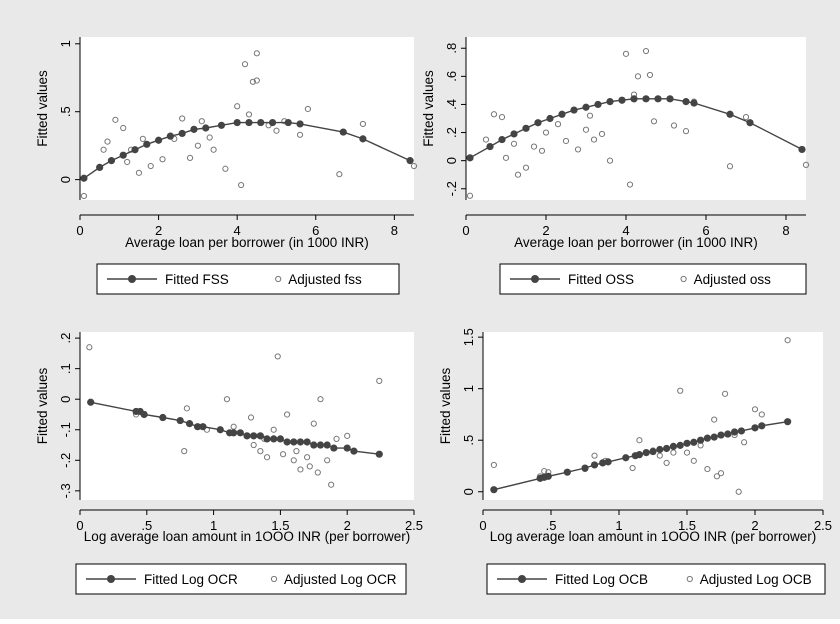 The width and height of the screenshot is (840, 624). Describe the element at coordinates (625, 230) in the screenshot. I see `x-tick-label: 4` at that location.